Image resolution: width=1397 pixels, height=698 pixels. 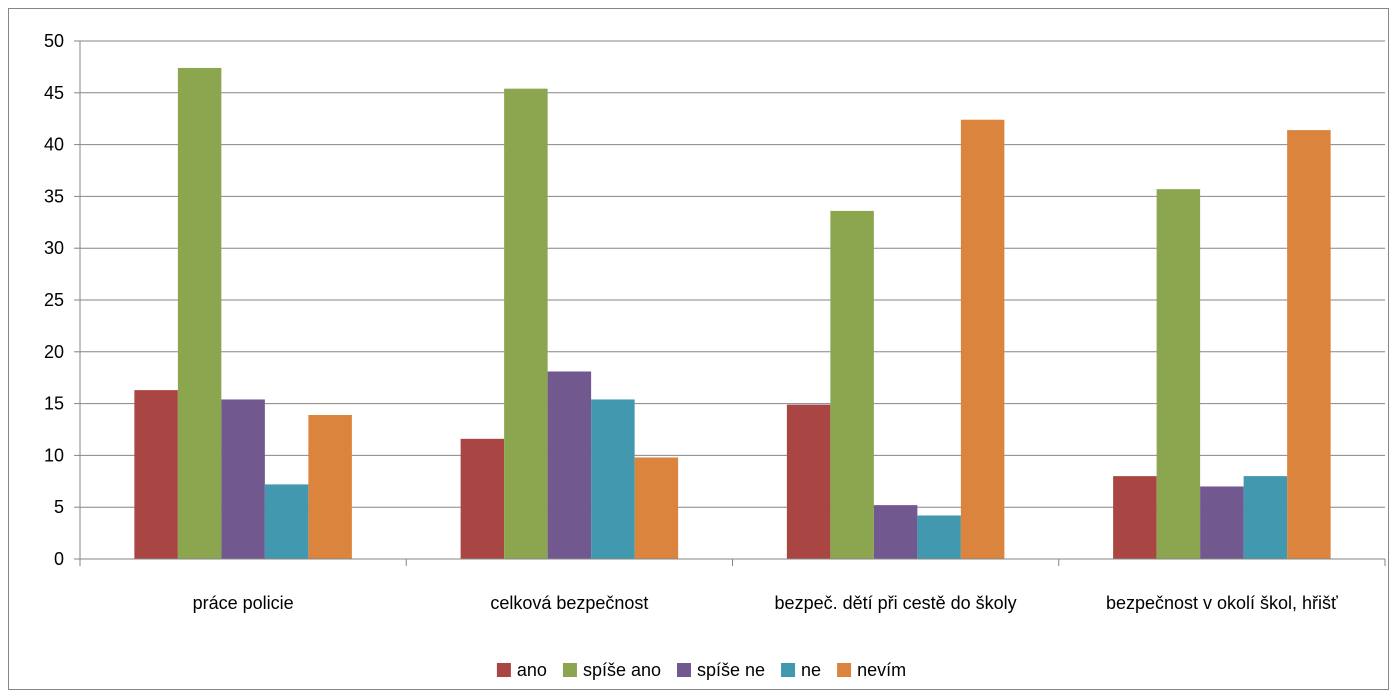 I want to click on legend-item: spíše ne, so click(x=721, y=670).